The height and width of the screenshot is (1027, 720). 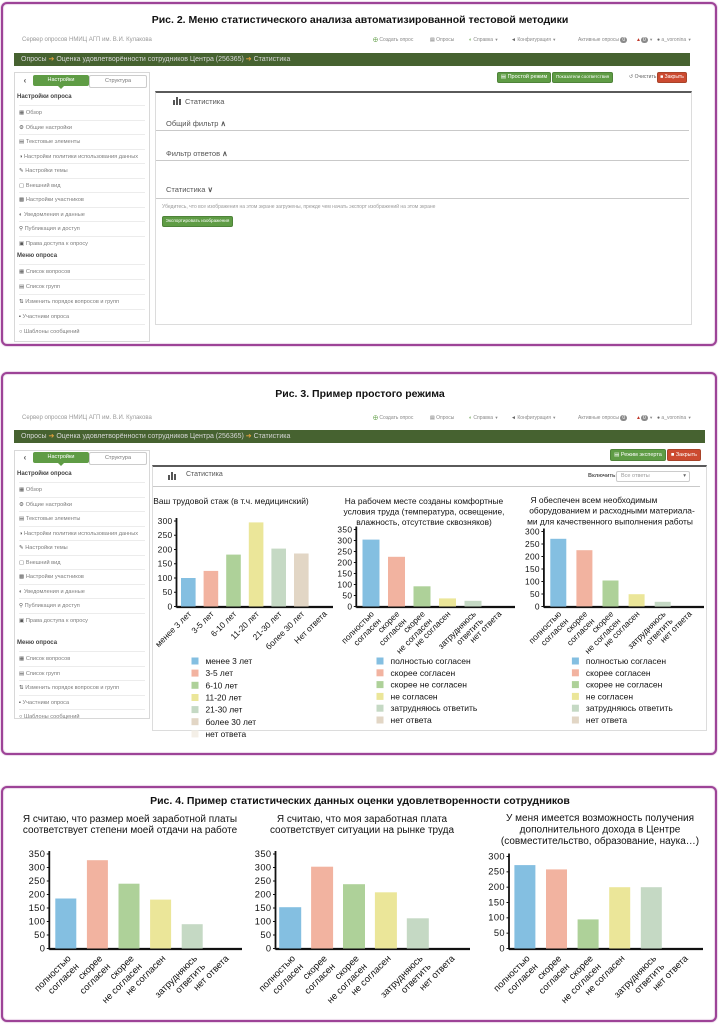 What do you see at coordinates (222, 685) in the screenshot?
I see `svg-text: 6-10 лет` at bounding box center [222, 685].